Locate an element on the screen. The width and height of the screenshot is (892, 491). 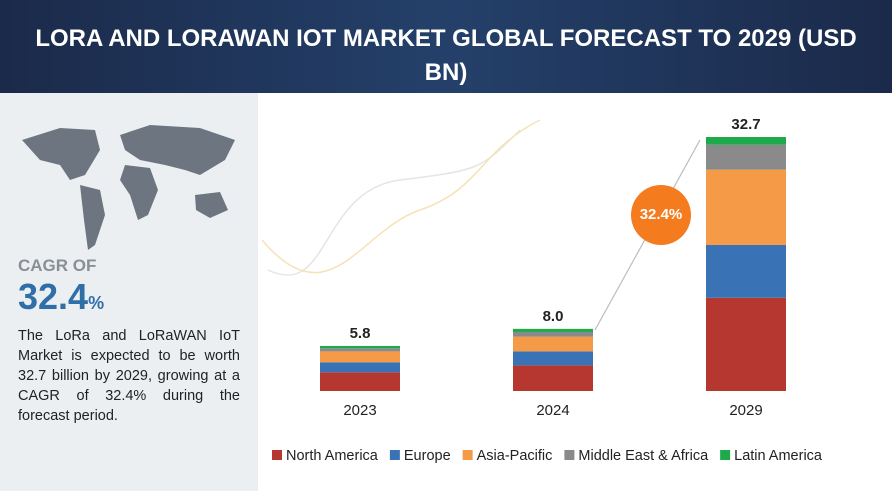
total-label: 32.7 is located at coordinates (745, 124).